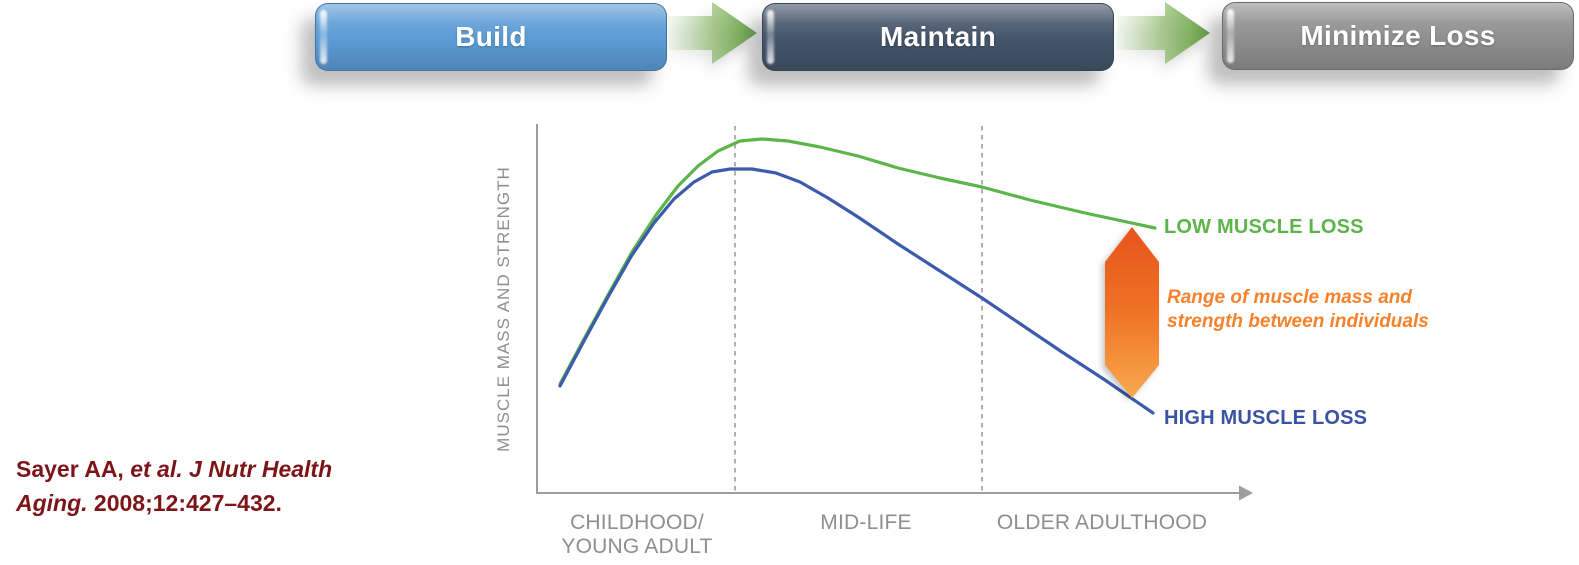  Describe the element at coordinates (174, 486) in the screenshot. I see `citation-segment-italic: et al. J Nutr Health Aging.` at that location.